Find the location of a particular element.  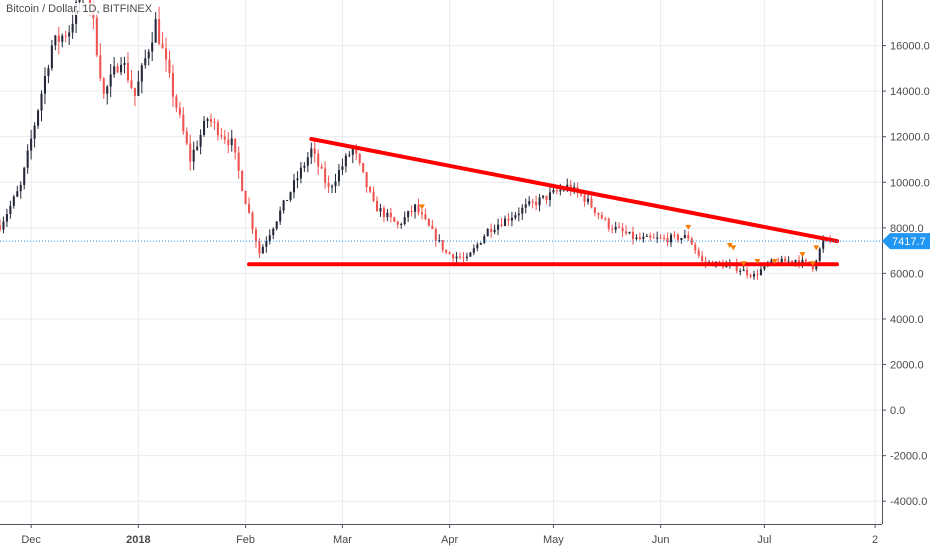

time-tick-label: Dec is located at coordinates (31, 540).